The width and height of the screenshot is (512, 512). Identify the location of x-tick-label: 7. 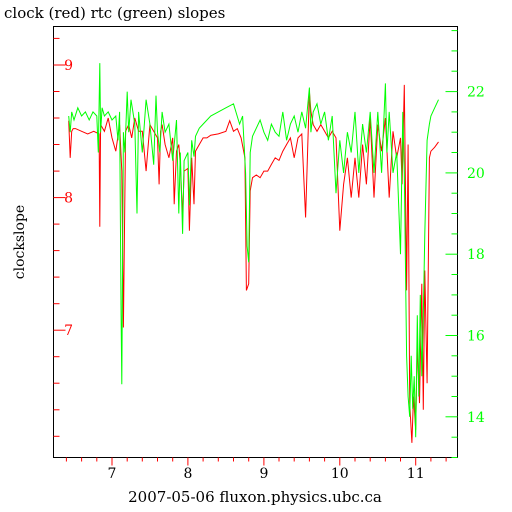
(112, 474).